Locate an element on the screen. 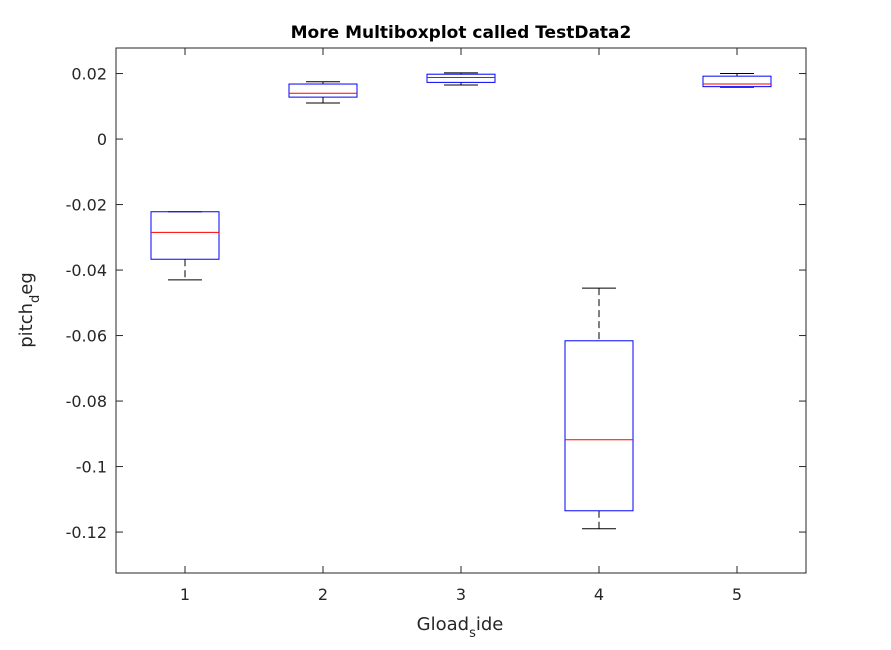 This screenshot has height=650, width=891. x-tick-label: 5 is located at coordinates (737, 594).